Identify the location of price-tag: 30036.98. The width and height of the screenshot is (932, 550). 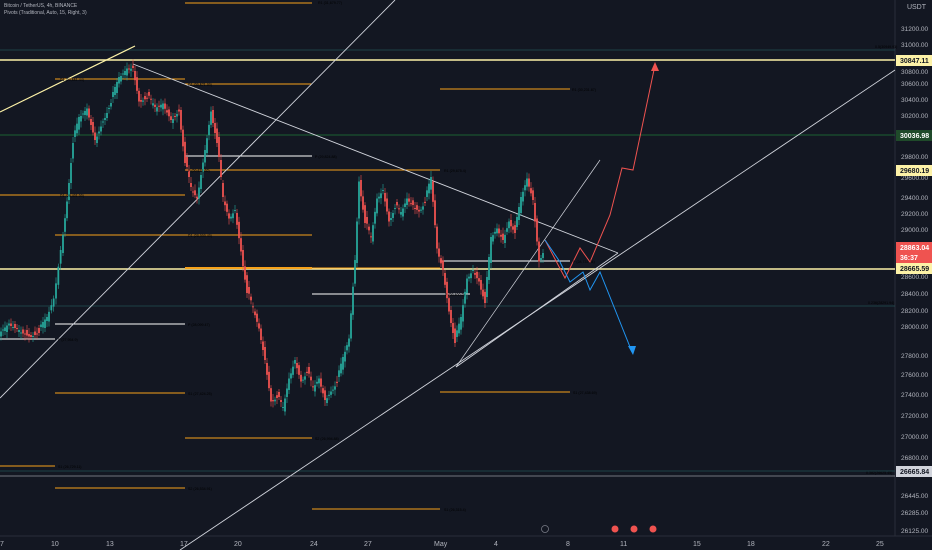
(914, 136).